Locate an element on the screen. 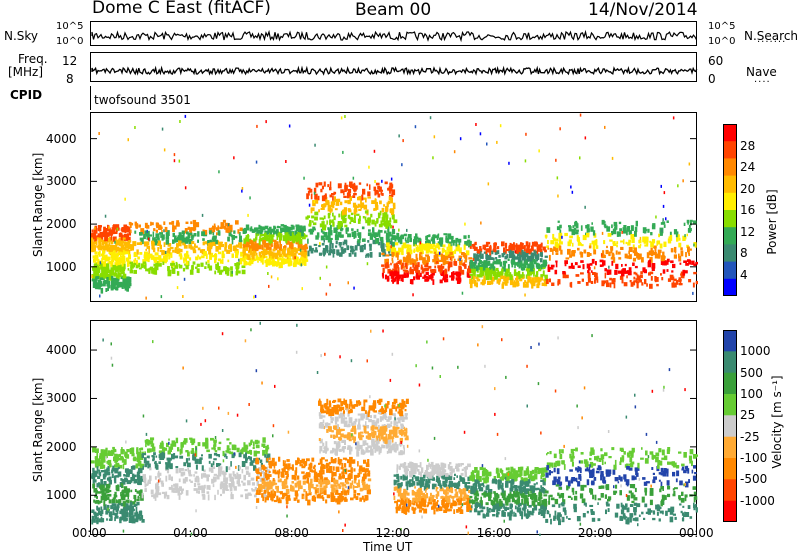  power-colorbar-tick-6: 4 is located at coordinates (744, 274).